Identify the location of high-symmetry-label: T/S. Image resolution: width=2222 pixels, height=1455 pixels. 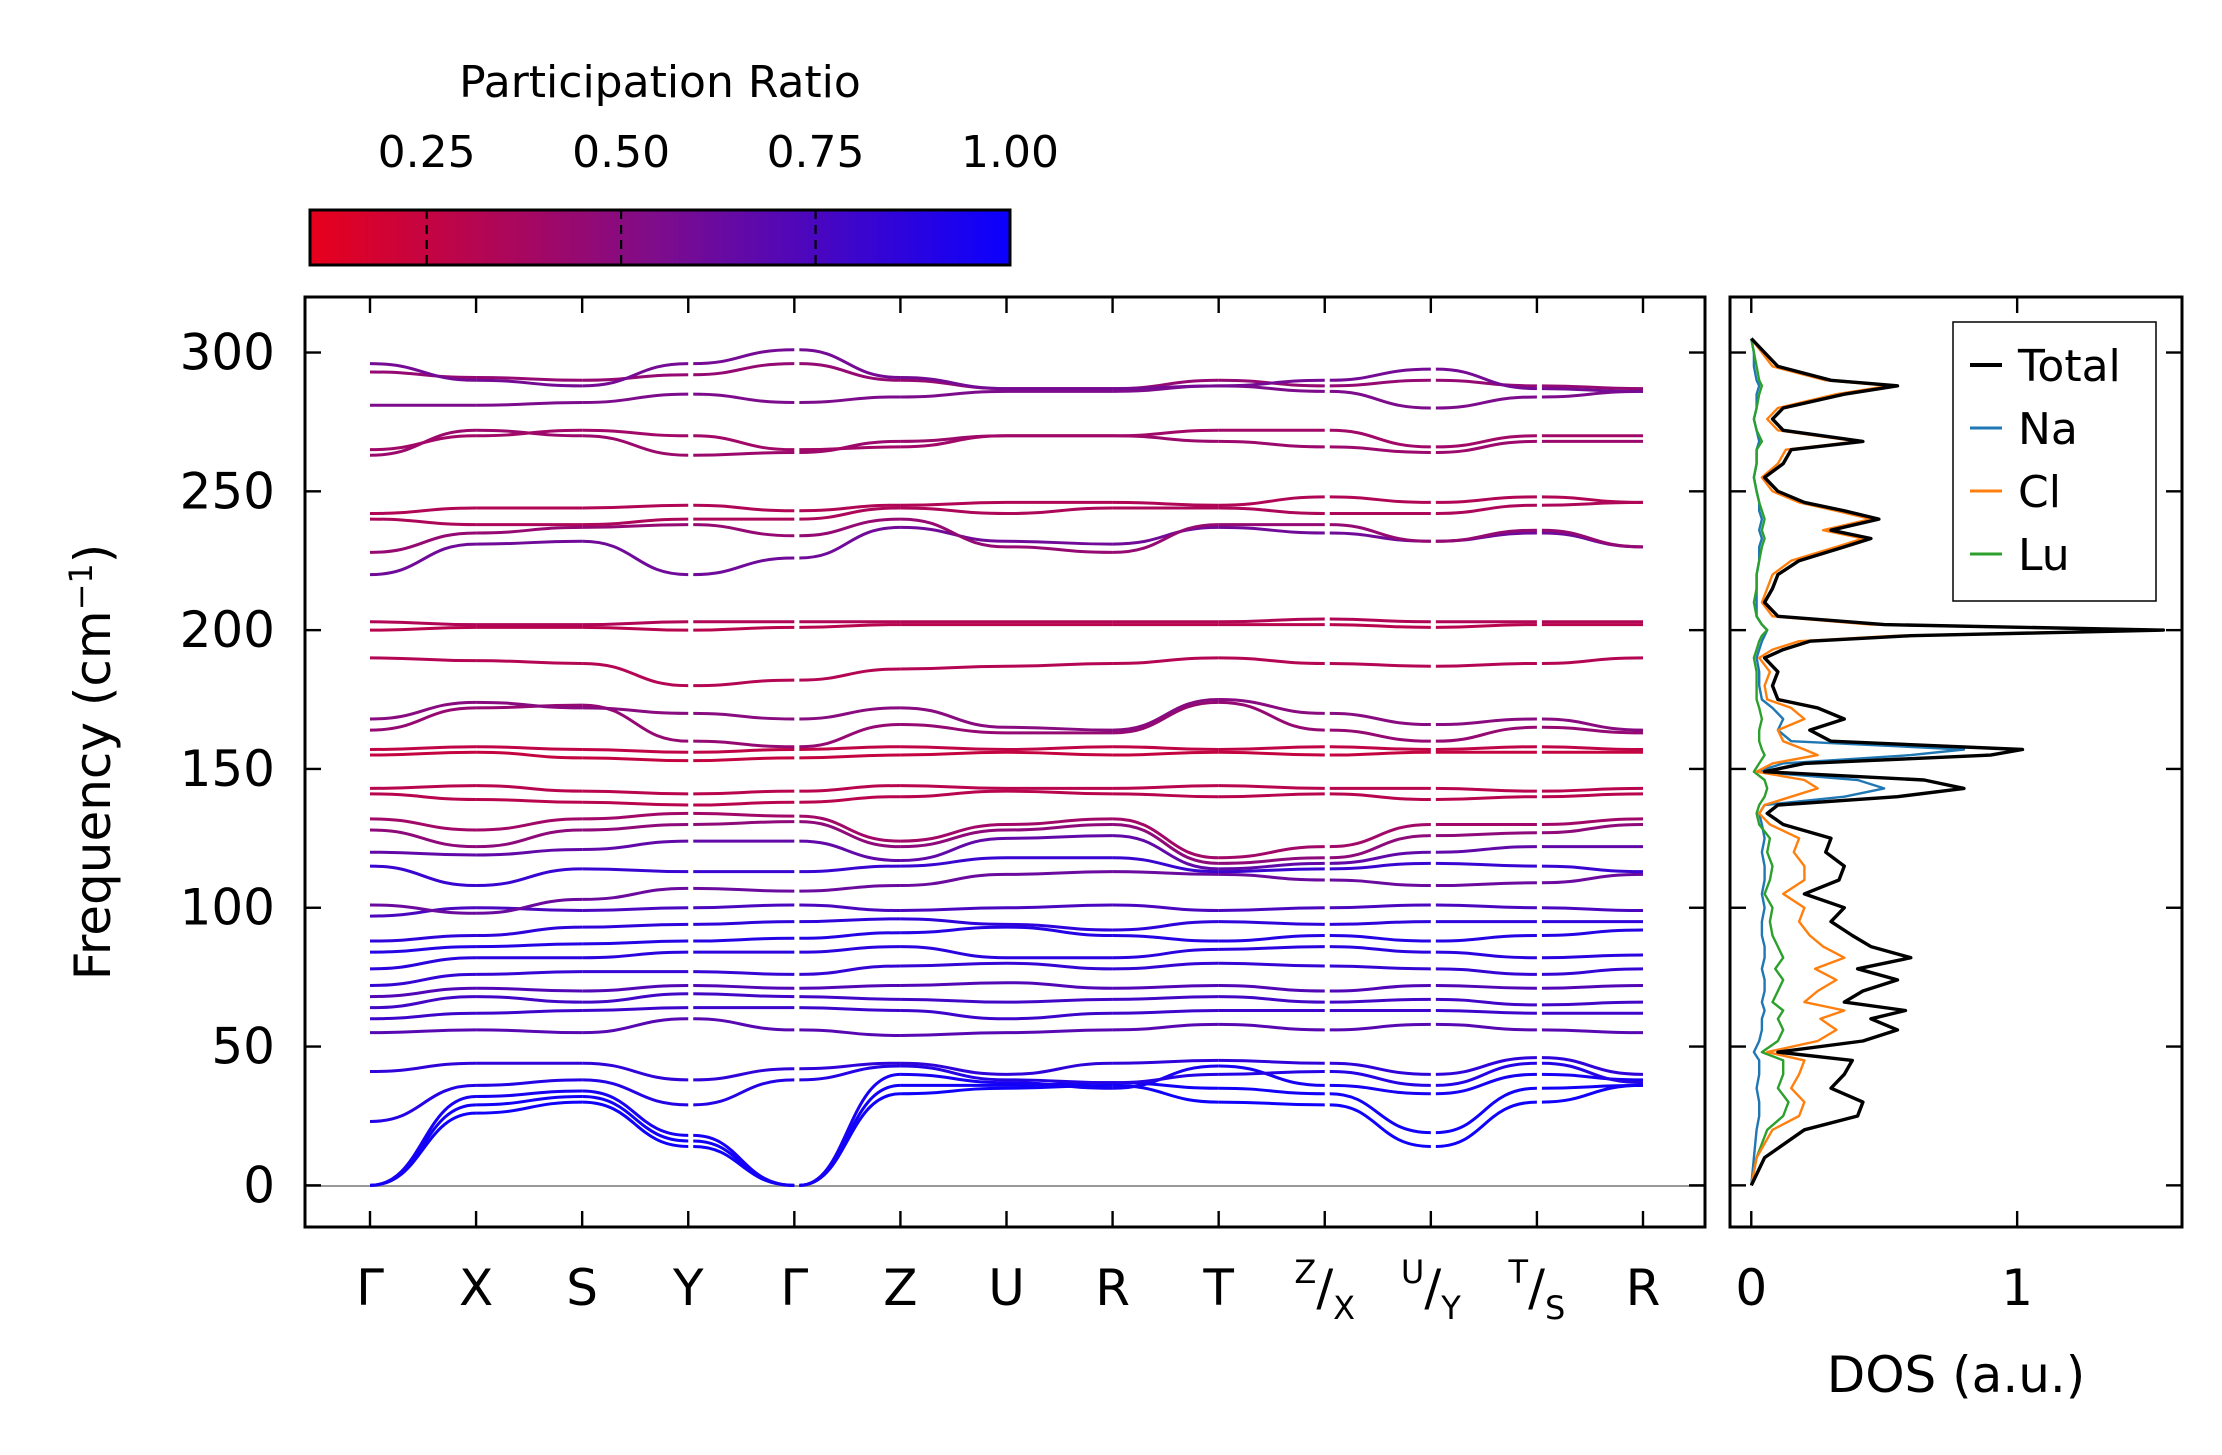
(1537, 1290).